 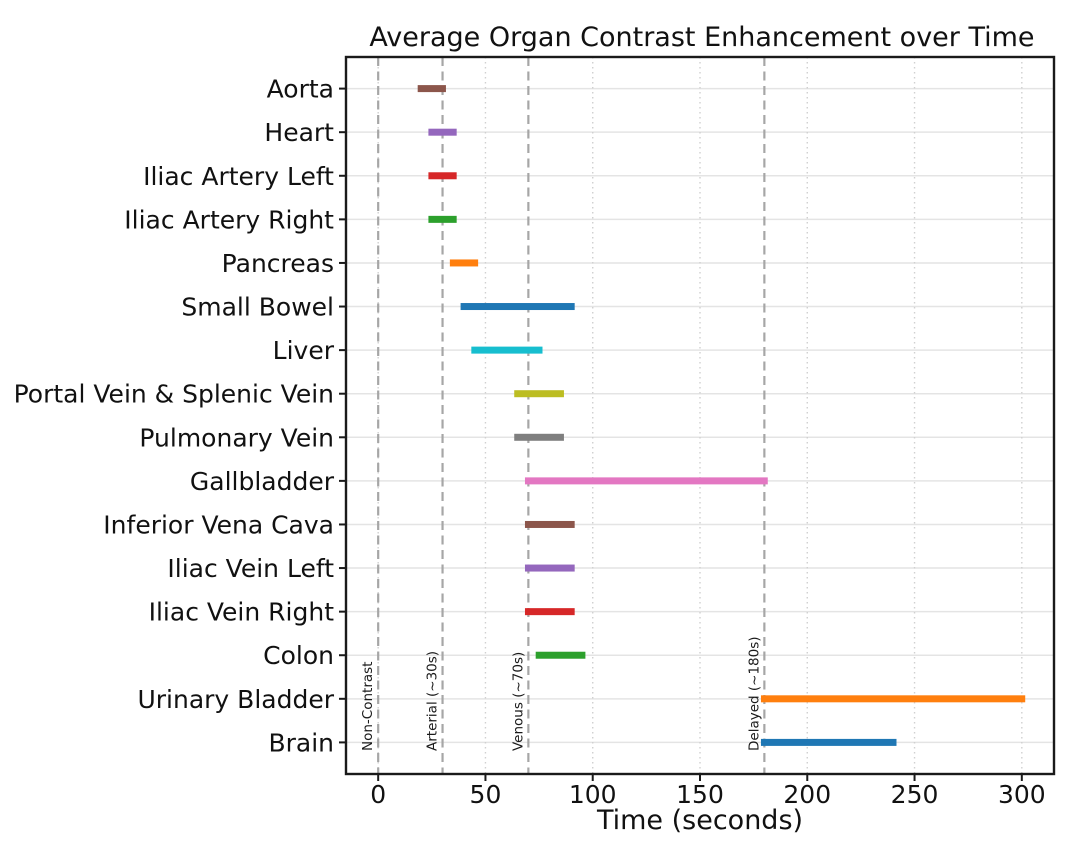 What do you see at coordinates (378, 794) in the screenshot?
I see `x-tick-label-0: 0` at bounding box center [378, 794].